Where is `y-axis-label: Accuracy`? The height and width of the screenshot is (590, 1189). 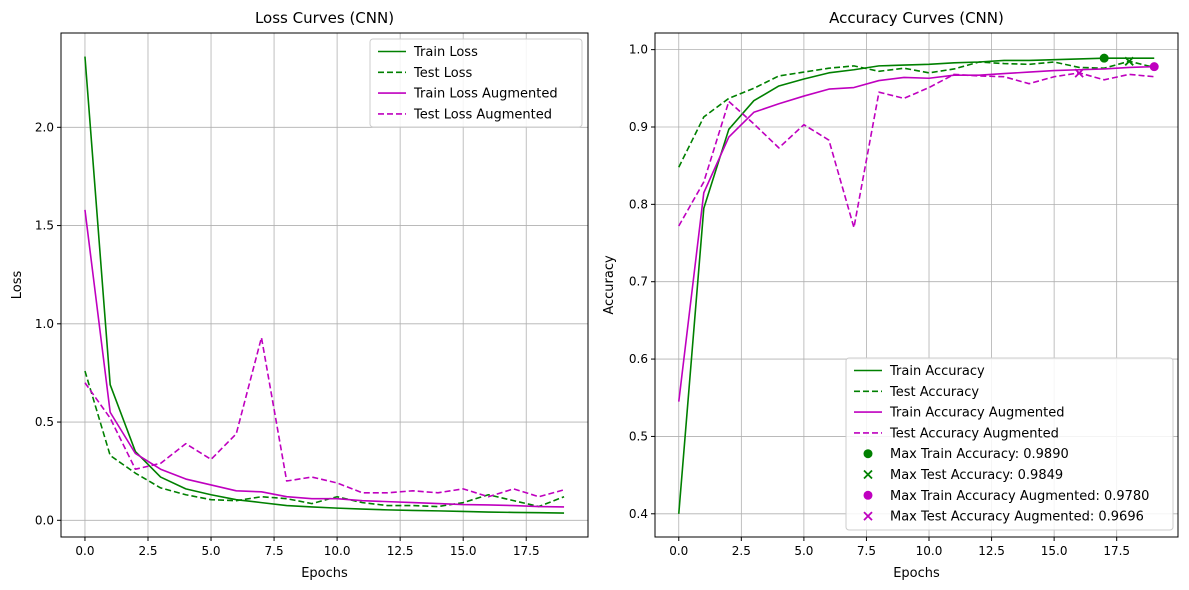
y-axis-label: Accuracy is located at coordinates (609, 285).